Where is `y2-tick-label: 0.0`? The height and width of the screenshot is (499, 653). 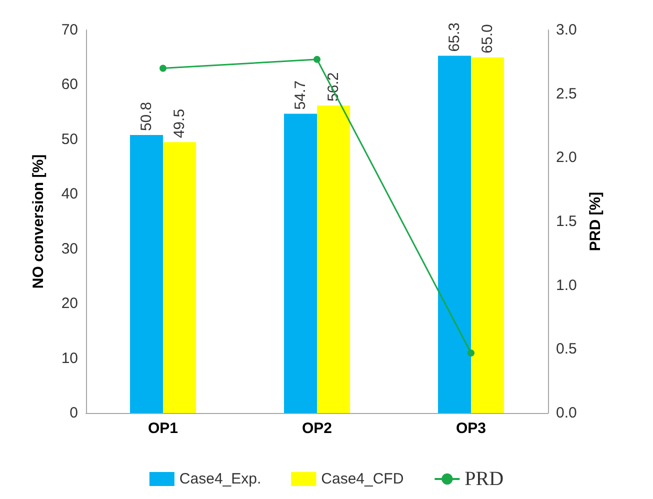
y2-tick-label: 0.0 is located at coordinates (566, 413).